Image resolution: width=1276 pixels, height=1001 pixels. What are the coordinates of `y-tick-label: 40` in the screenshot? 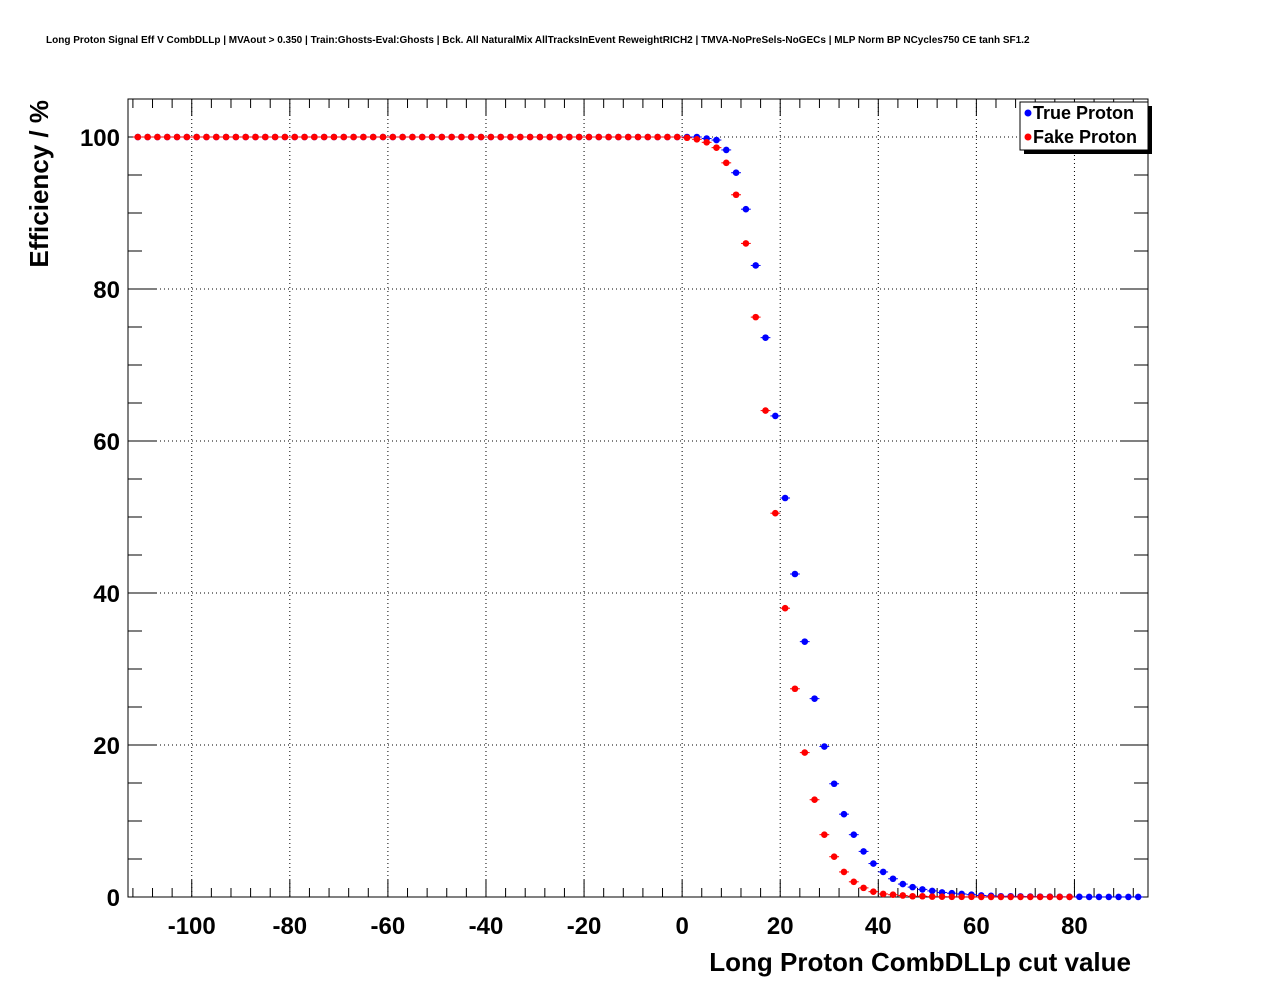 It's located at (106, 594).